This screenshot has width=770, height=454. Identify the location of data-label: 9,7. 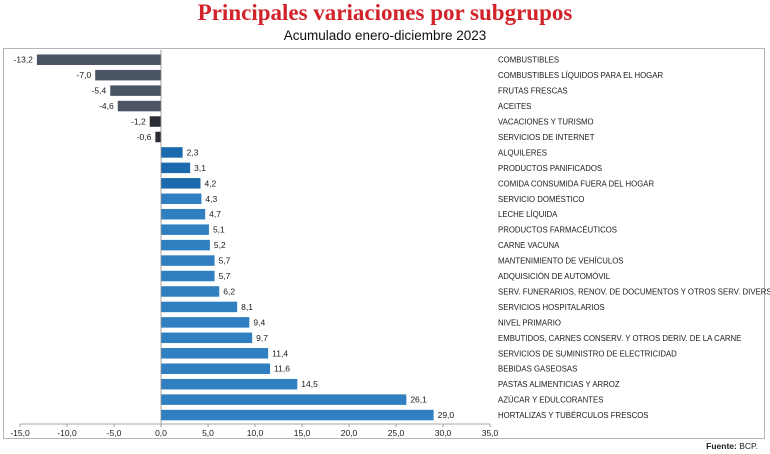
(262, 338).